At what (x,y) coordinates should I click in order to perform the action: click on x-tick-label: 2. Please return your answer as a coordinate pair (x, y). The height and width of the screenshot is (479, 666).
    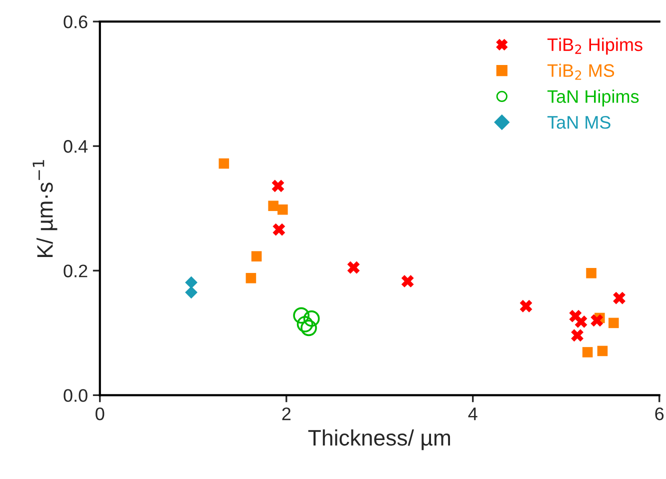
    Looking at the image, I should click on (286, 413).